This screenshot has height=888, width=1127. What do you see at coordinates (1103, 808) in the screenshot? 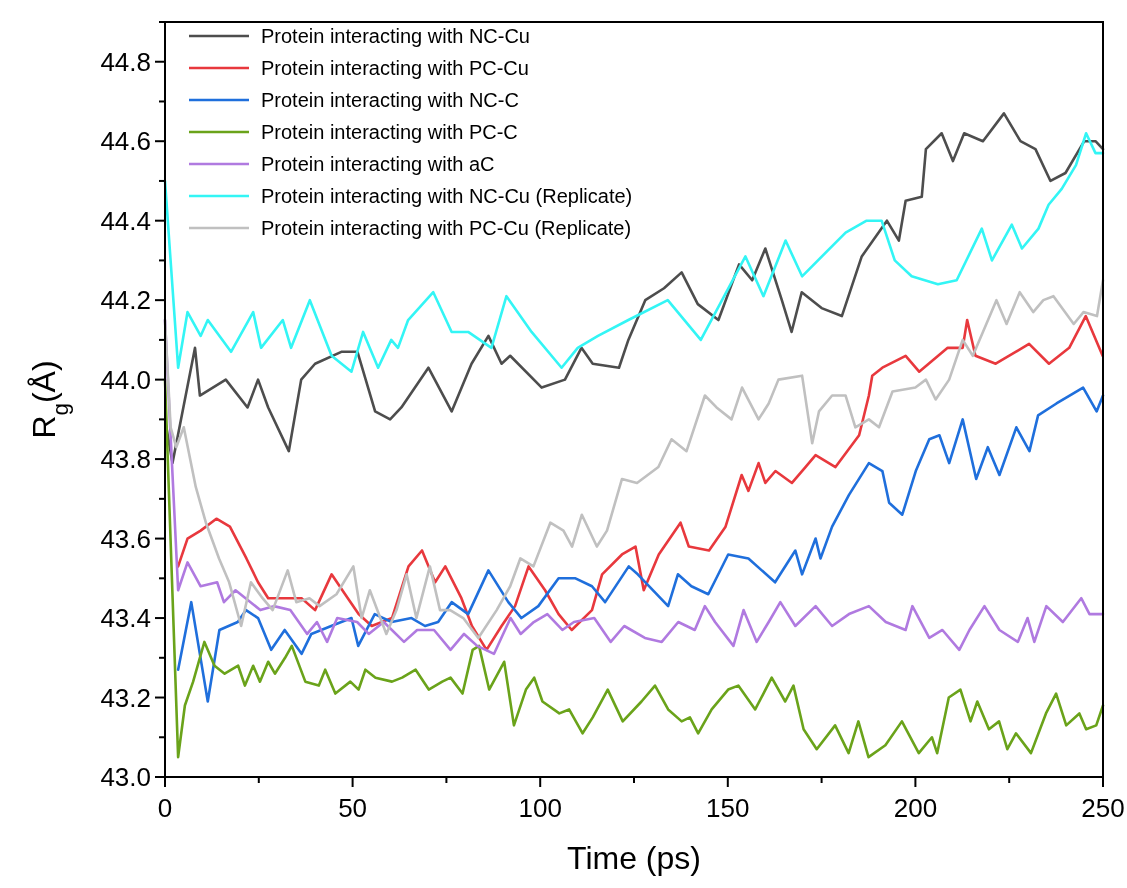
I see `x-tick-label: 250` at bounding box center [1103, 808].